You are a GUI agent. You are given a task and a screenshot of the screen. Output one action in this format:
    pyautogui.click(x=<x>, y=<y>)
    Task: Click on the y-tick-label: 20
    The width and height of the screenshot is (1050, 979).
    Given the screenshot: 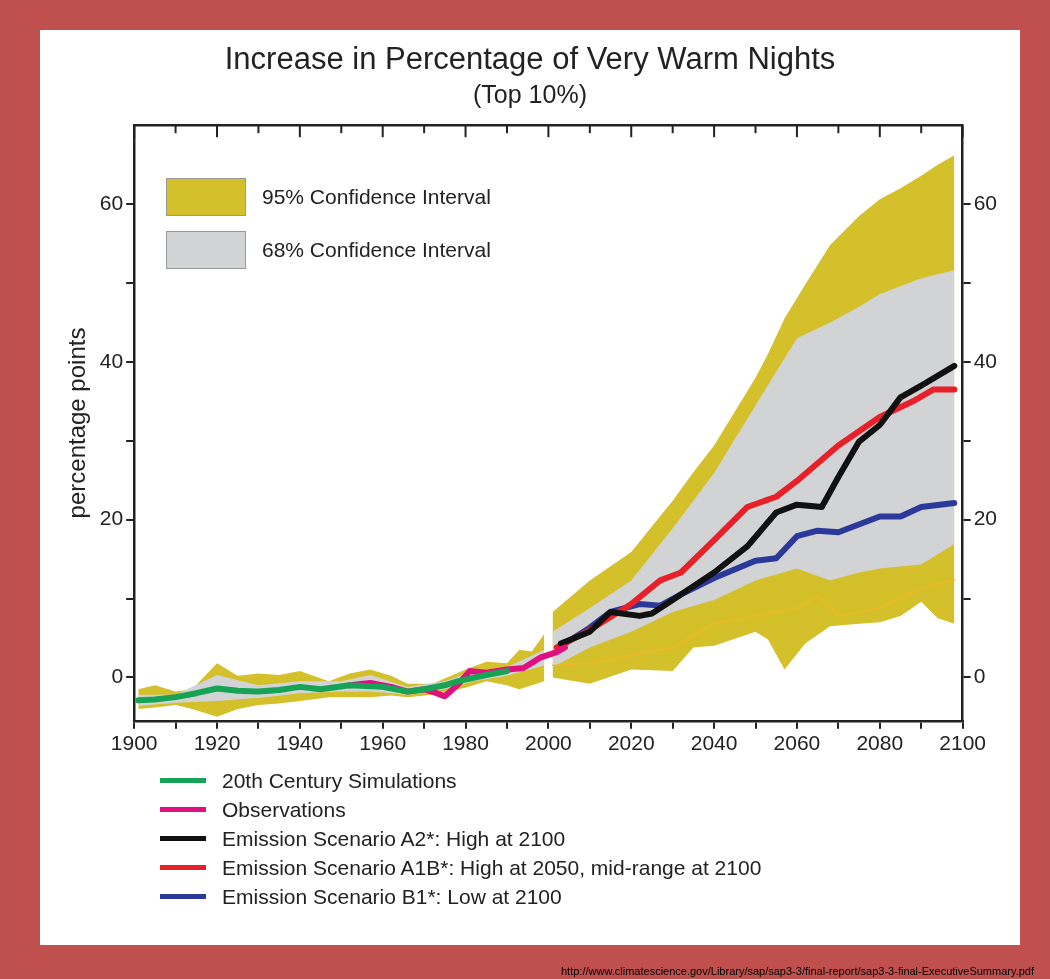 What is the action you would take?
    pyautogui.click(x=111, y=518)
    